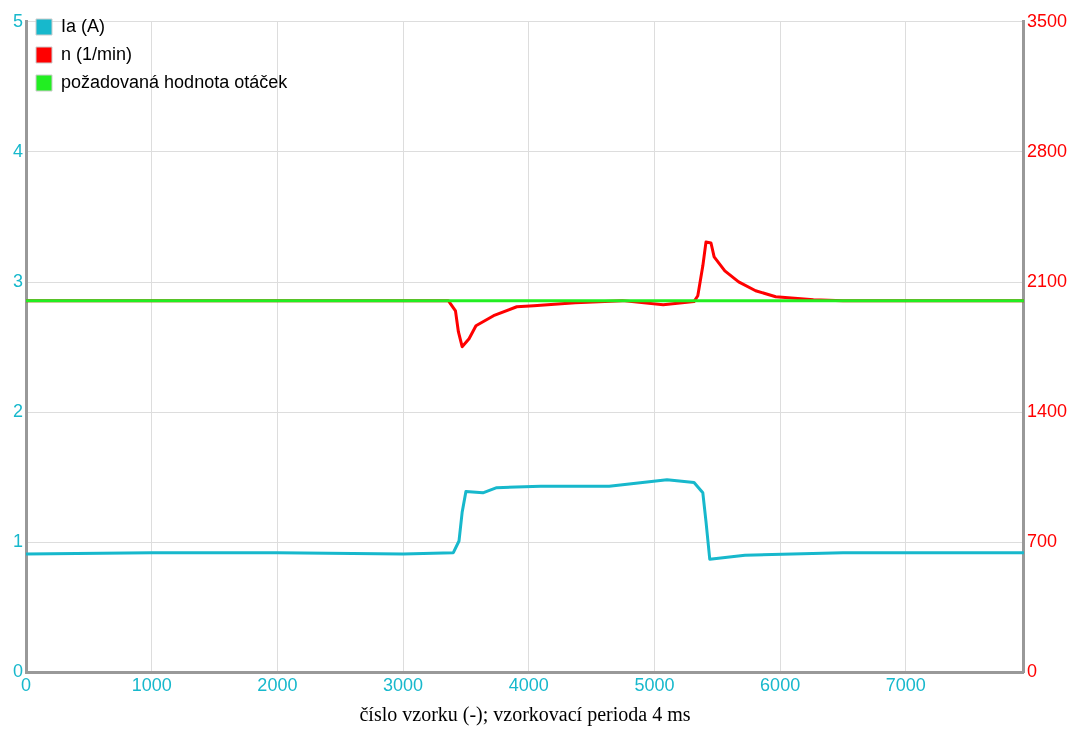  What do you see at coordinates (18, 20) in the screenshot?
I see `y-tick-label: 5` at bounding box center [18, 20].